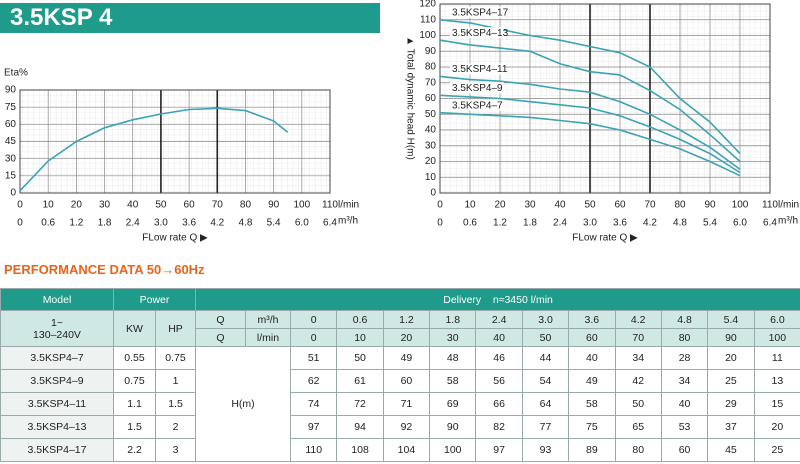 The height and width of the screenshot is (464, 800). Describe the element at coordinates (500, 205) in the screenshot. I see `x-tick-label: 20` at that location.